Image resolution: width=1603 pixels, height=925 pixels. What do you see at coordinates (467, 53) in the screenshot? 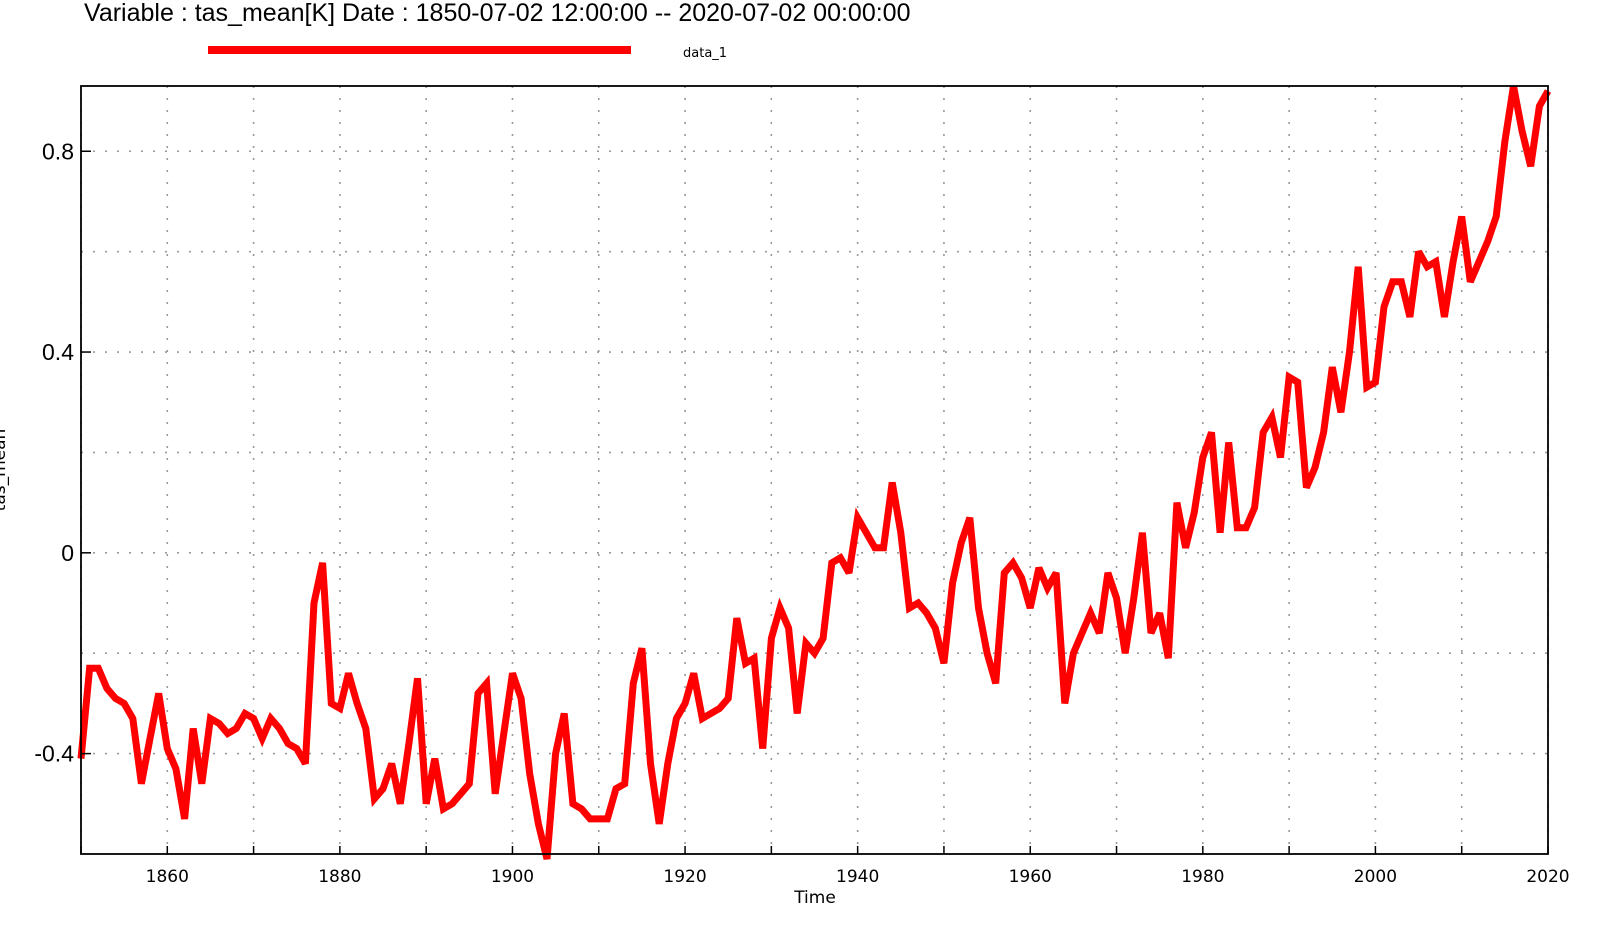
I see `legend: data_1` at bounding box center [467, 53].